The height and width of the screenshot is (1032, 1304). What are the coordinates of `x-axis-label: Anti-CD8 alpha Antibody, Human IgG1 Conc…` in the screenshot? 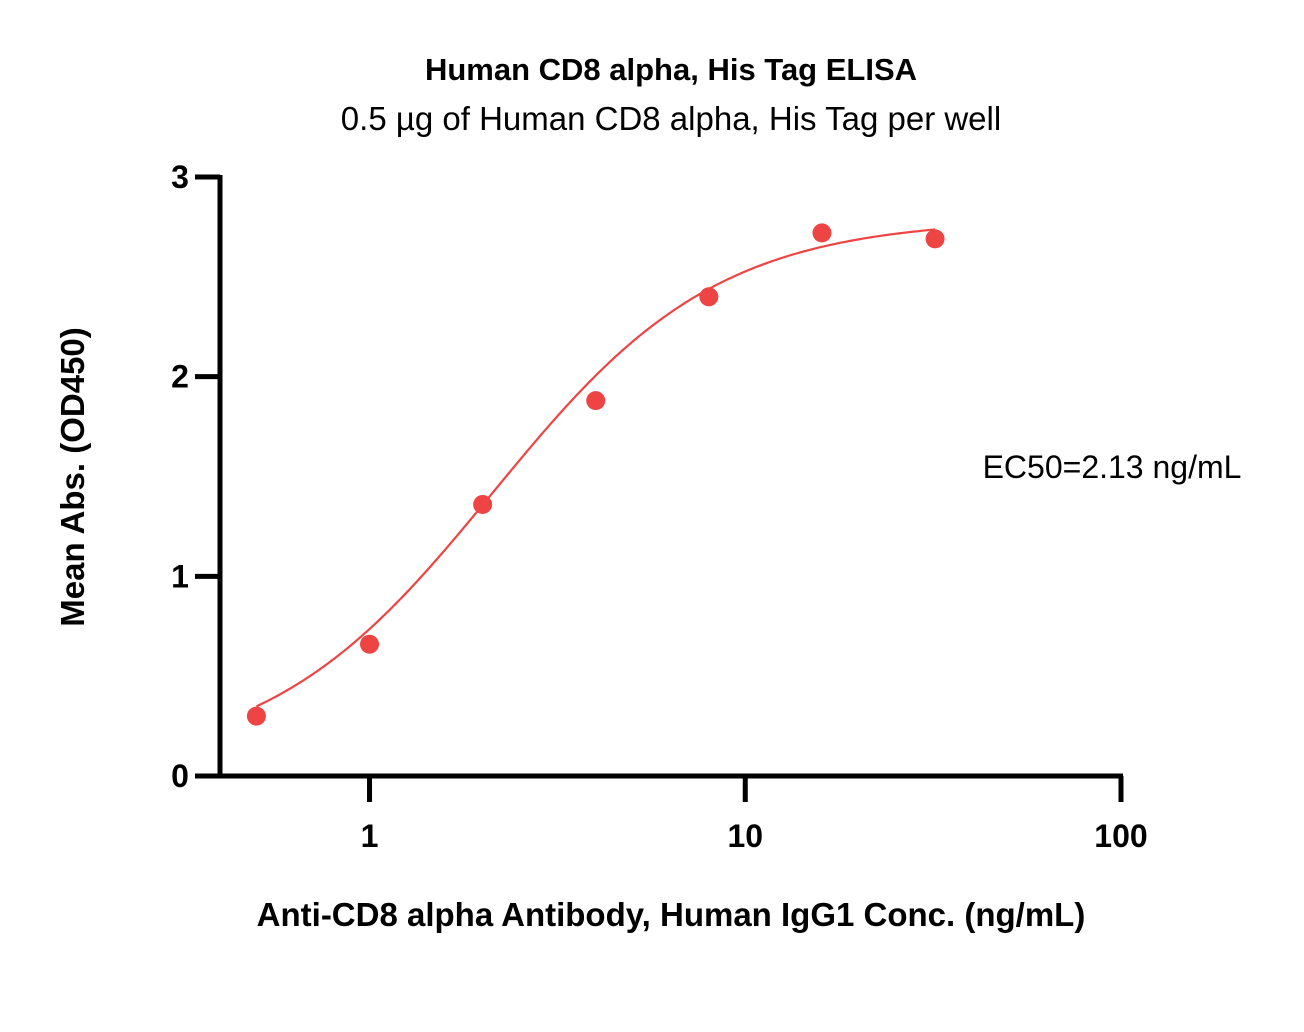 It's located at (671, 914).